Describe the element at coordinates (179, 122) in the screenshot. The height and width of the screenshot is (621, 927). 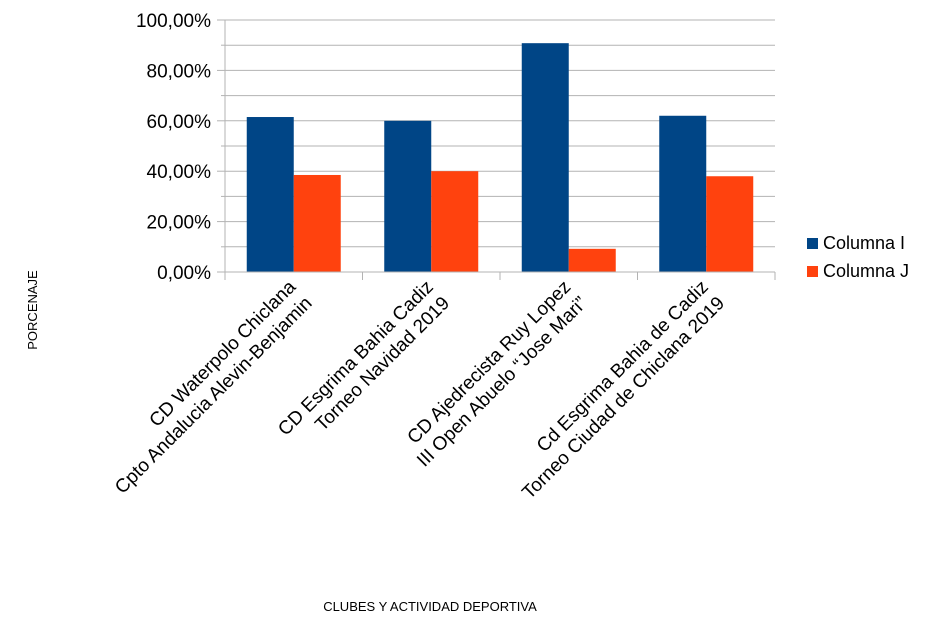
I see `y-tick-label: 60,00%` at that location.